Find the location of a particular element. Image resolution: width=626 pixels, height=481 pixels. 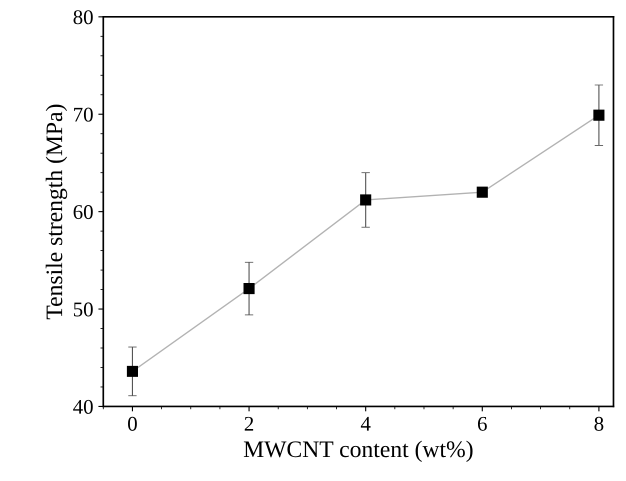

x-tick-label: 6 is located at coordinates (482, 423).